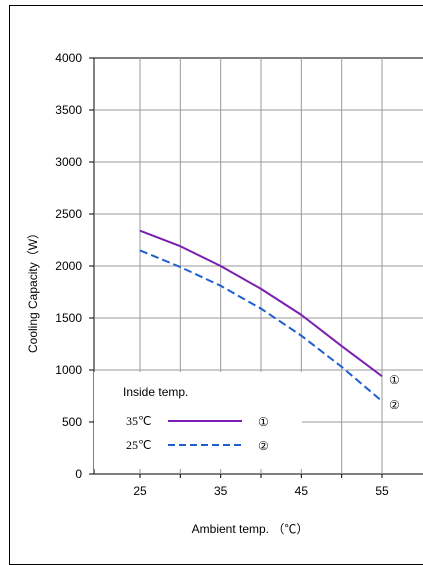 The height and width of the screenshot is (565, 423). I want to click on y-axis-label: Cooling Capacity（W）, so click(33, 290).